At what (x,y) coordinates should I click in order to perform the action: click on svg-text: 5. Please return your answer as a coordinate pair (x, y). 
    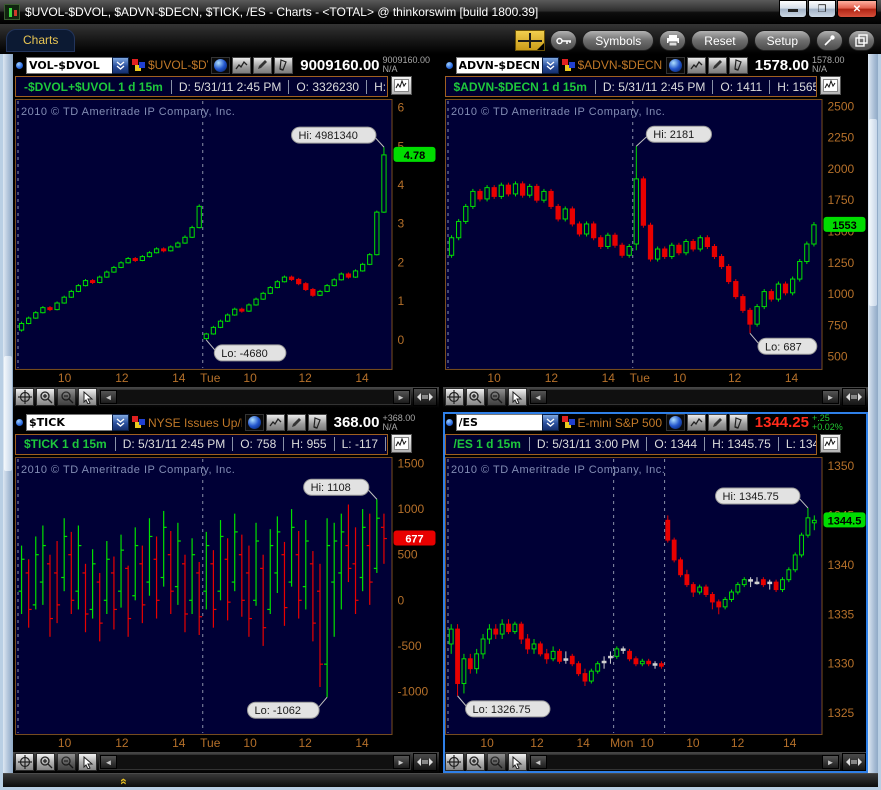
    Looking at the image, I should click on (401, 146).